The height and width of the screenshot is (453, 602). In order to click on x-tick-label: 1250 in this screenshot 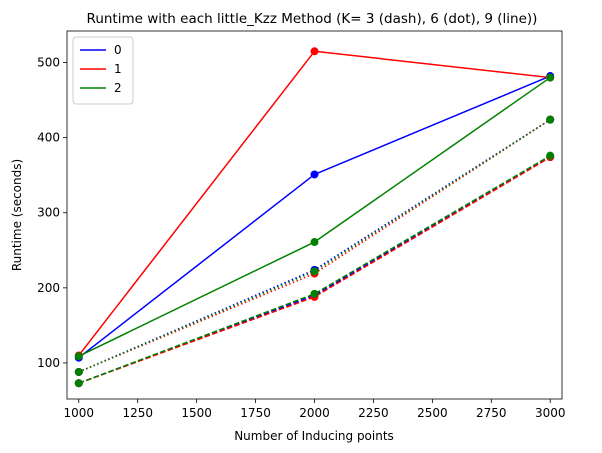, I will do `click(137, 413)`.